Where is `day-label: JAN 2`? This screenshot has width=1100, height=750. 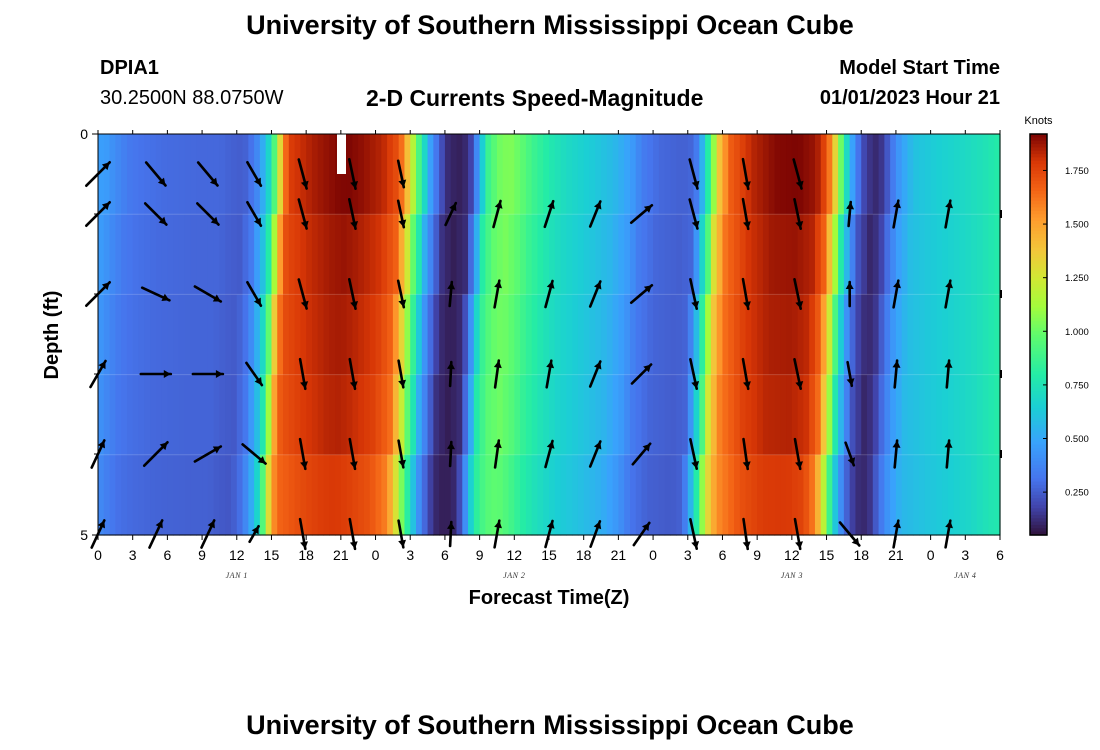 day-label: JAN 2 is located at coordinates (514, 575).